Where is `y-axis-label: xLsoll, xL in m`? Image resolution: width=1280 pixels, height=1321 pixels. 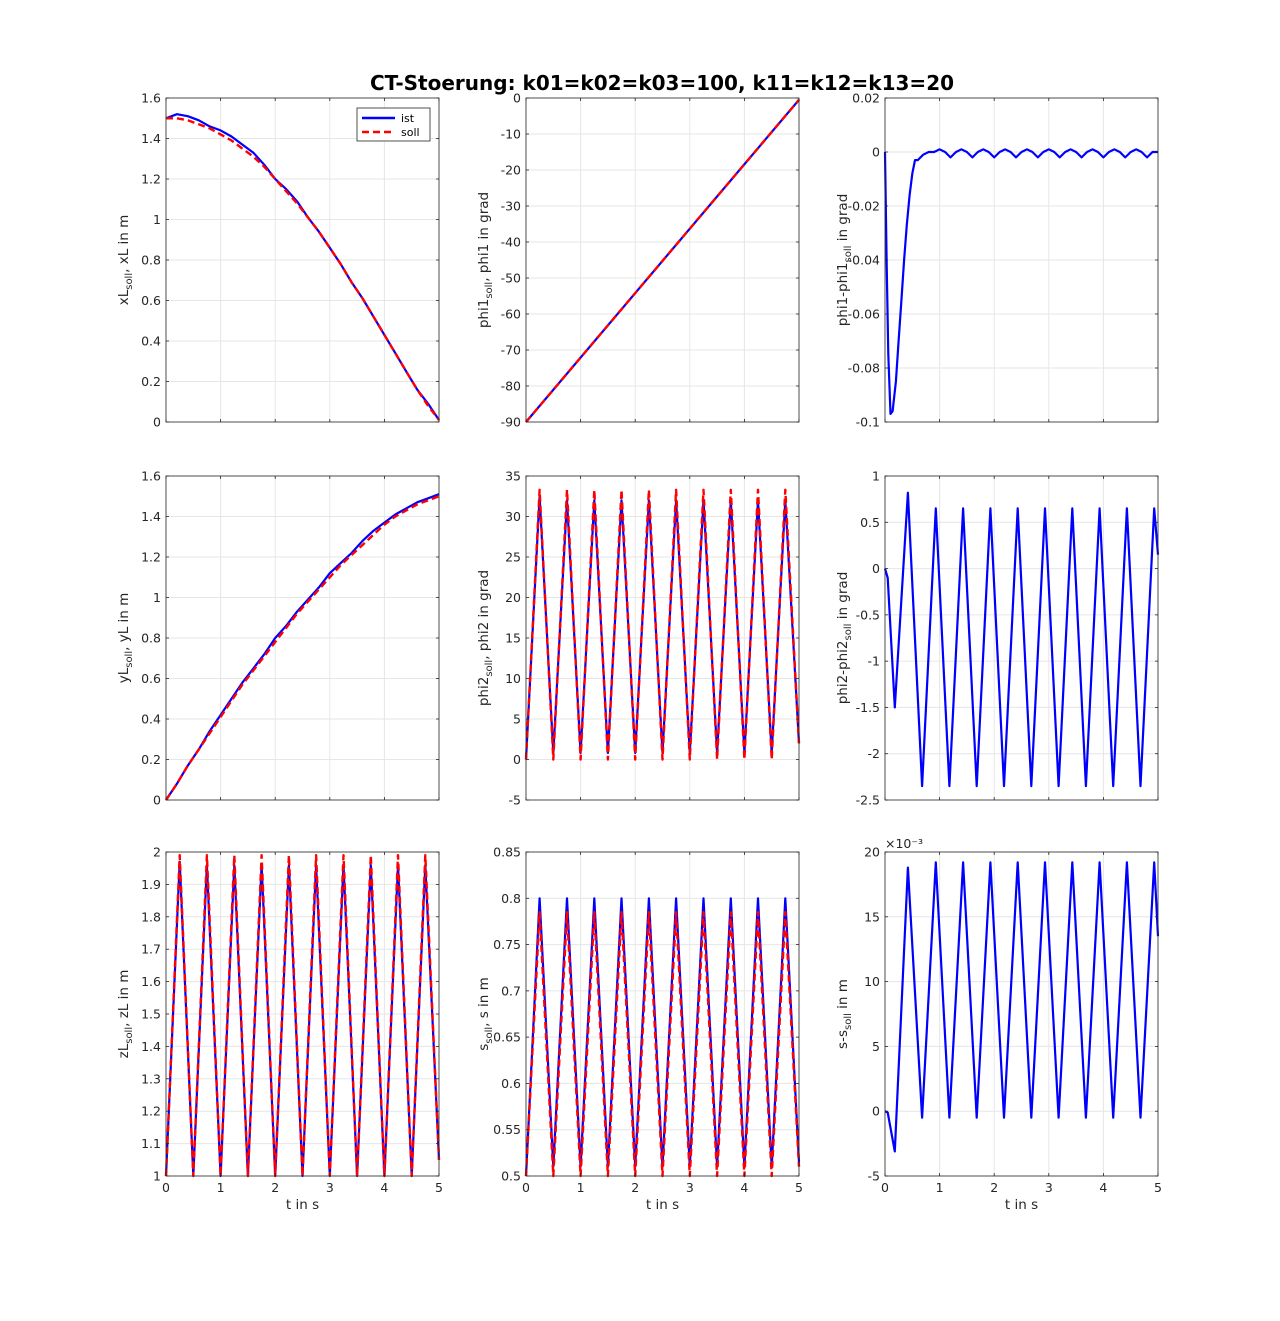
y-axis-label: xLsoll, xL in m is located at coordinates (125, 260).